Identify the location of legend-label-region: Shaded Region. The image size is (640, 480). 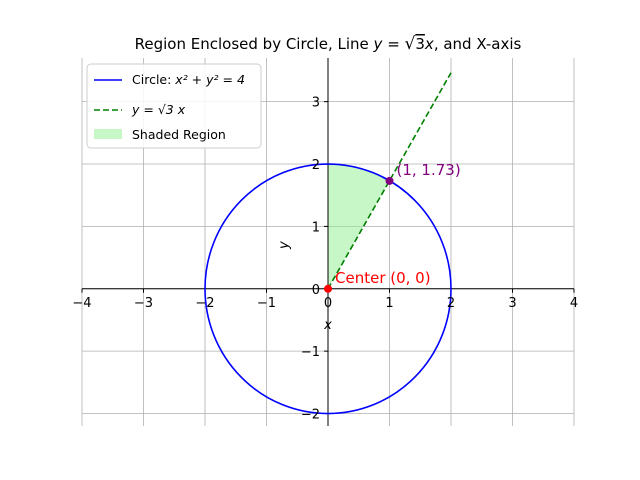
(179, 134).